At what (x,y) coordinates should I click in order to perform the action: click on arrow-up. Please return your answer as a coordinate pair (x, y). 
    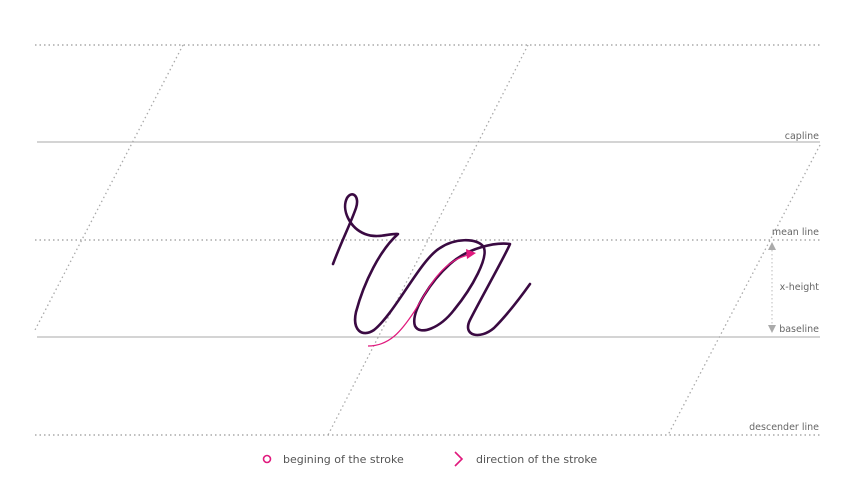
    Looking at the image, I should click on (772, 246).